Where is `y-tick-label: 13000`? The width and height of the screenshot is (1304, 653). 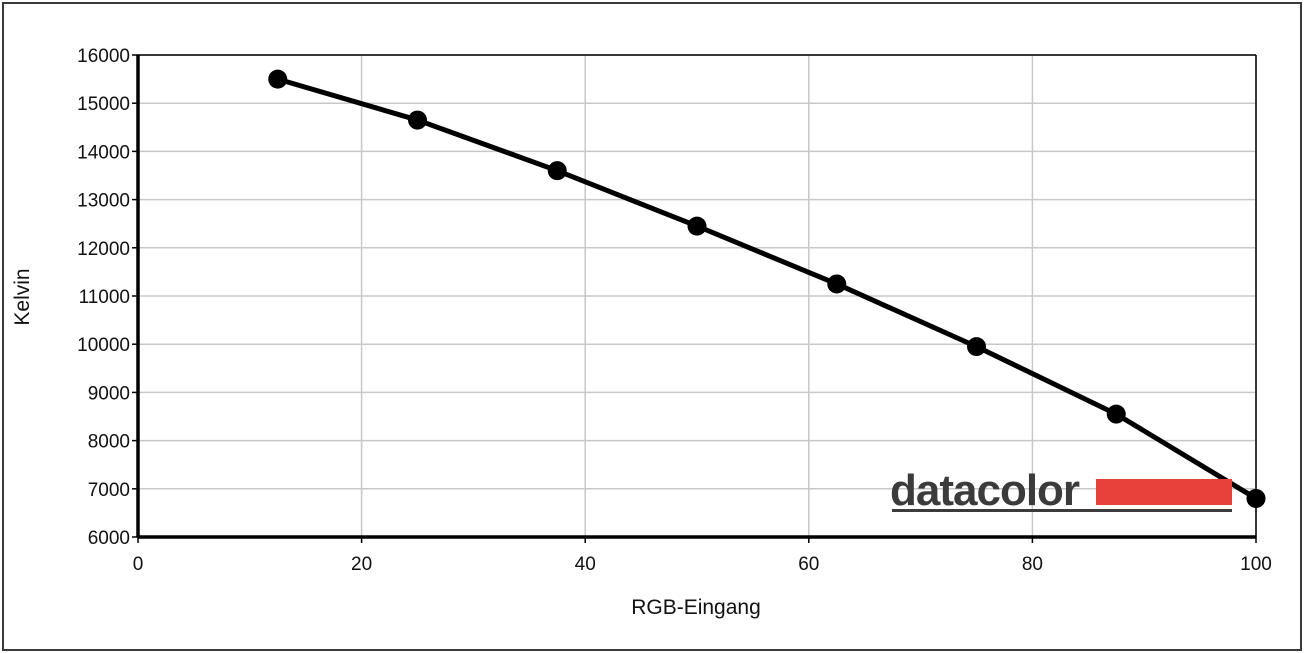 y-tick-label: 13000 is located at coordinates (103, 201).